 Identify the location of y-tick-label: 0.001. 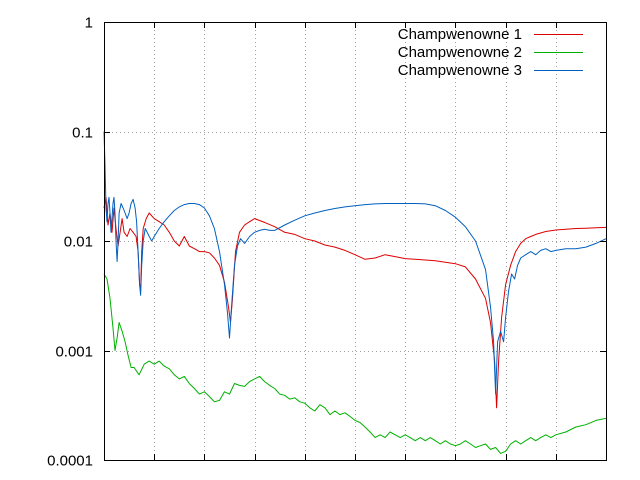
(74, 352).